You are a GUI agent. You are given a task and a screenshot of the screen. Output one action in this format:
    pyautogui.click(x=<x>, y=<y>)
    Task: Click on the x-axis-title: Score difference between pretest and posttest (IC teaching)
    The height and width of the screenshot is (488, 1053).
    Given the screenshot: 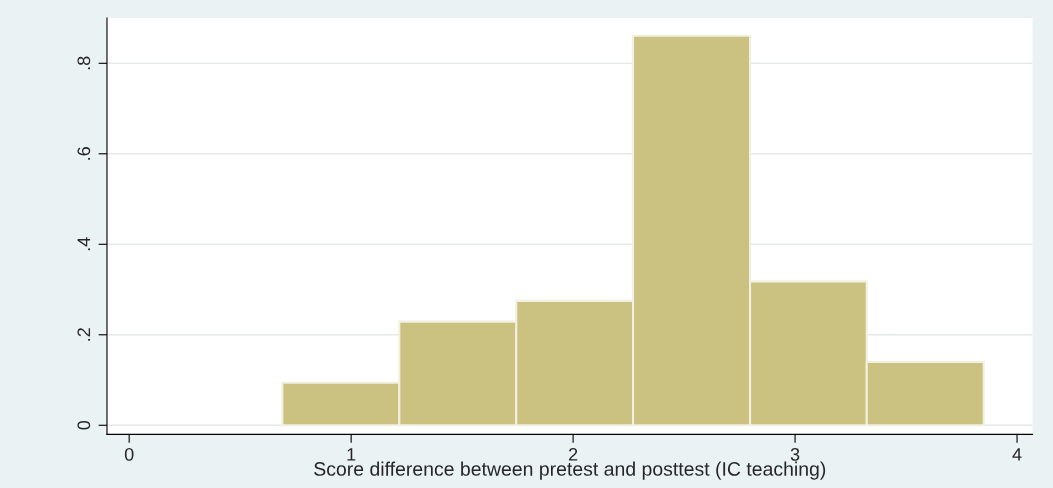 What is the action you would take?
    pyautogui.click(x=570, y=470)
    